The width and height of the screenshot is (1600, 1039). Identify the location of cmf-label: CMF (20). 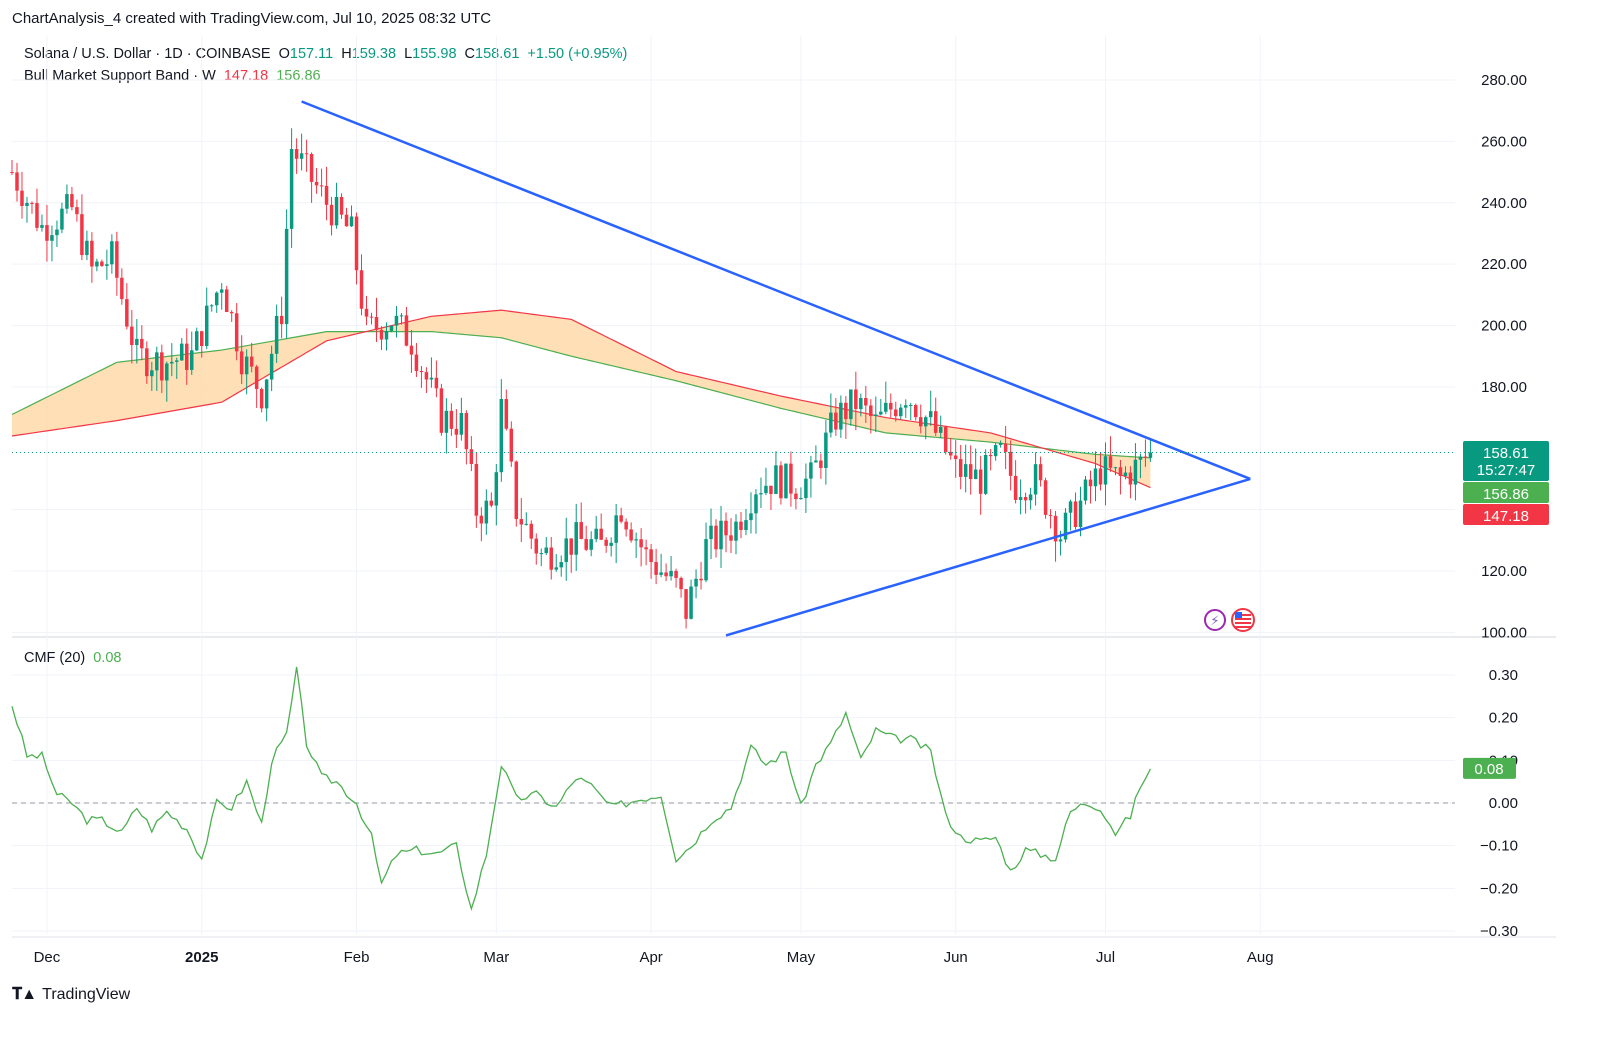
(55, 658).